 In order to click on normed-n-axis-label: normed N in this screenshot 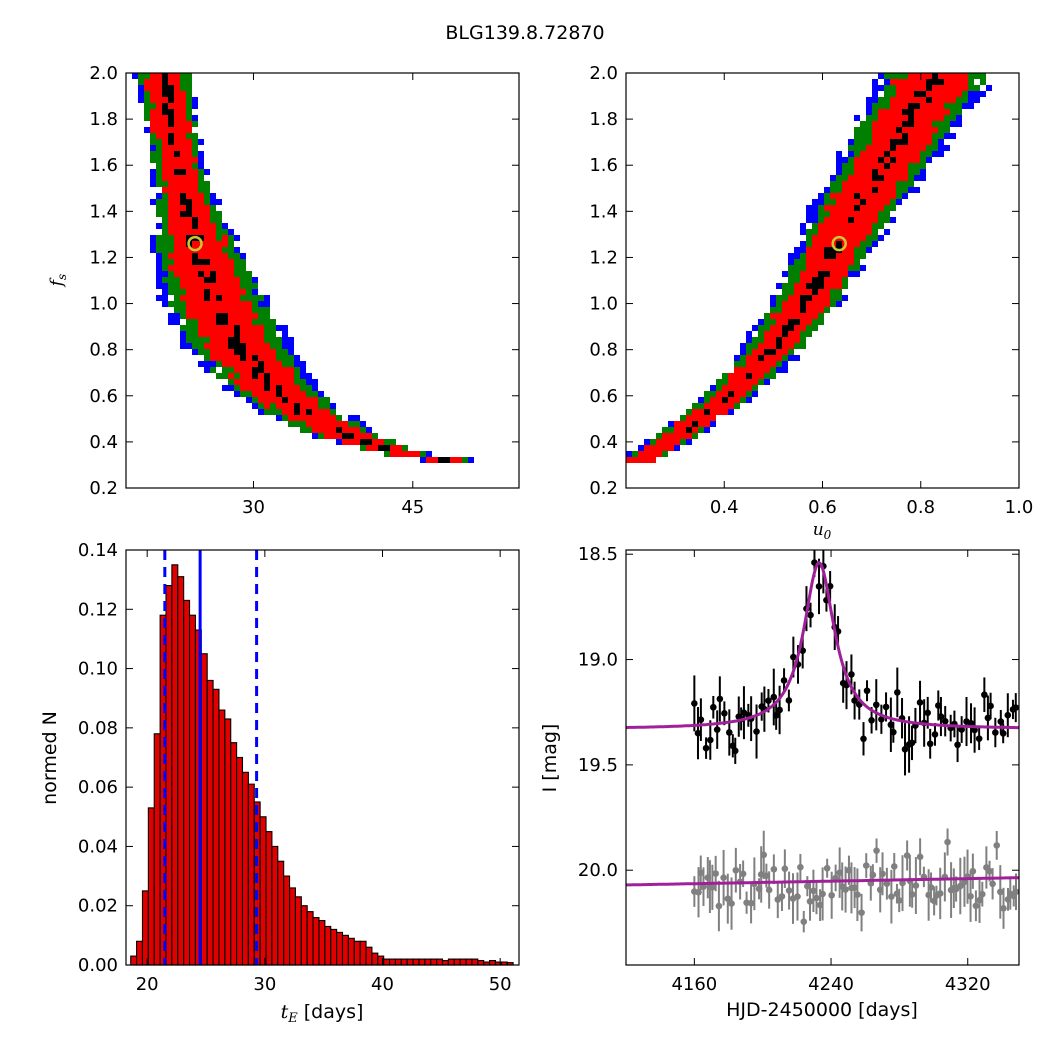, I will do `click(50, 758)`.